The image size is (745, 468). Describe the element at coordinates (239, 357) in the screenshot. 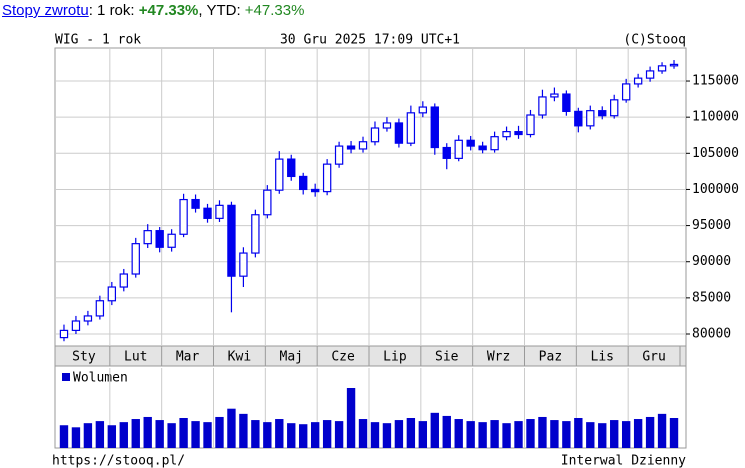

I see `x-tick-label: Kwi` at that location.